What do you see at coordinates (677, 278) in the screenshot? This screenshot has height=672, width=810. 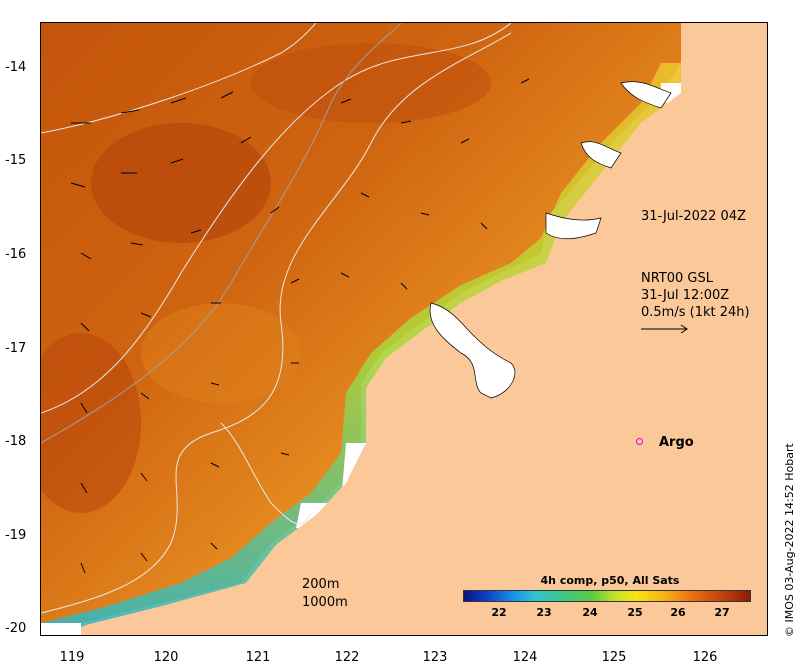 I see `current-model-label: NRT00 GSL` at bounding box center [677, 278].